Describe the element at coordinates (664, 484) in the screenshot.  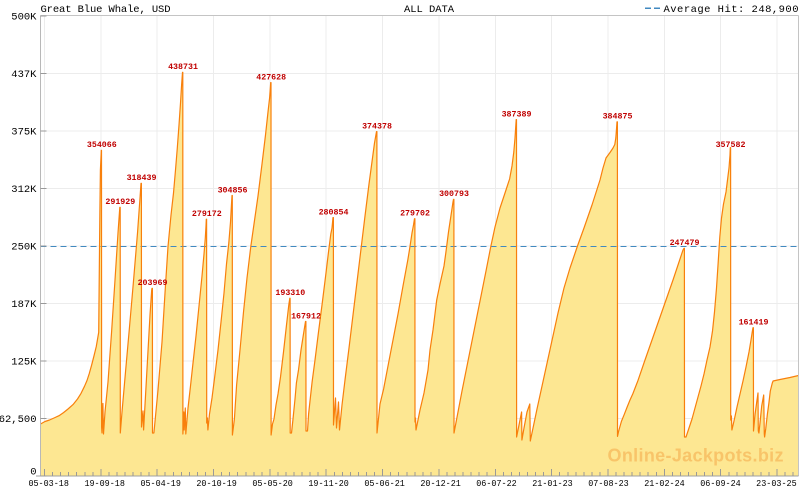
I see `svg-text: 21-02-24` at that location.